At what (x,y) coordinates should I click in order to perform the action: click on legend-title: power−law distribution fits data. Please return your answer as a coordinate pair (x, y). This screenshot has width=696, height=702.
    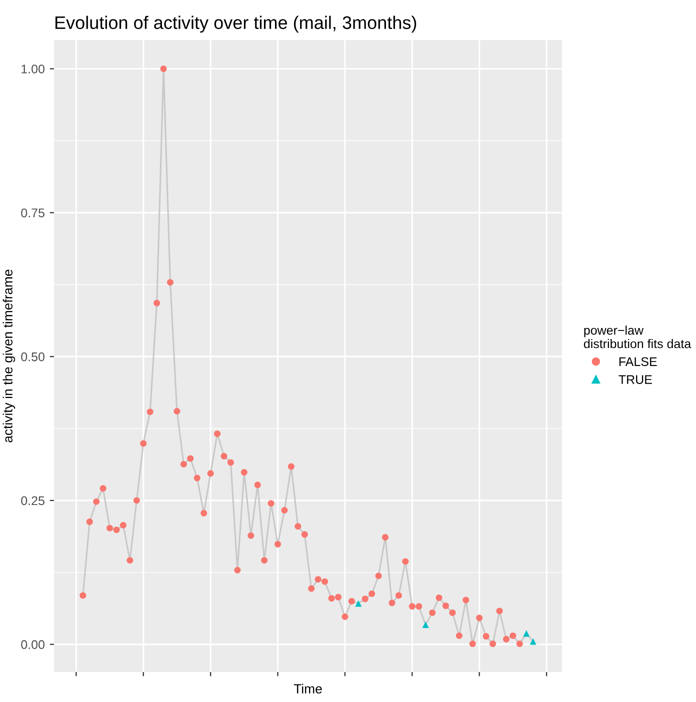
    Looking at the image, I should click on (638, 337).